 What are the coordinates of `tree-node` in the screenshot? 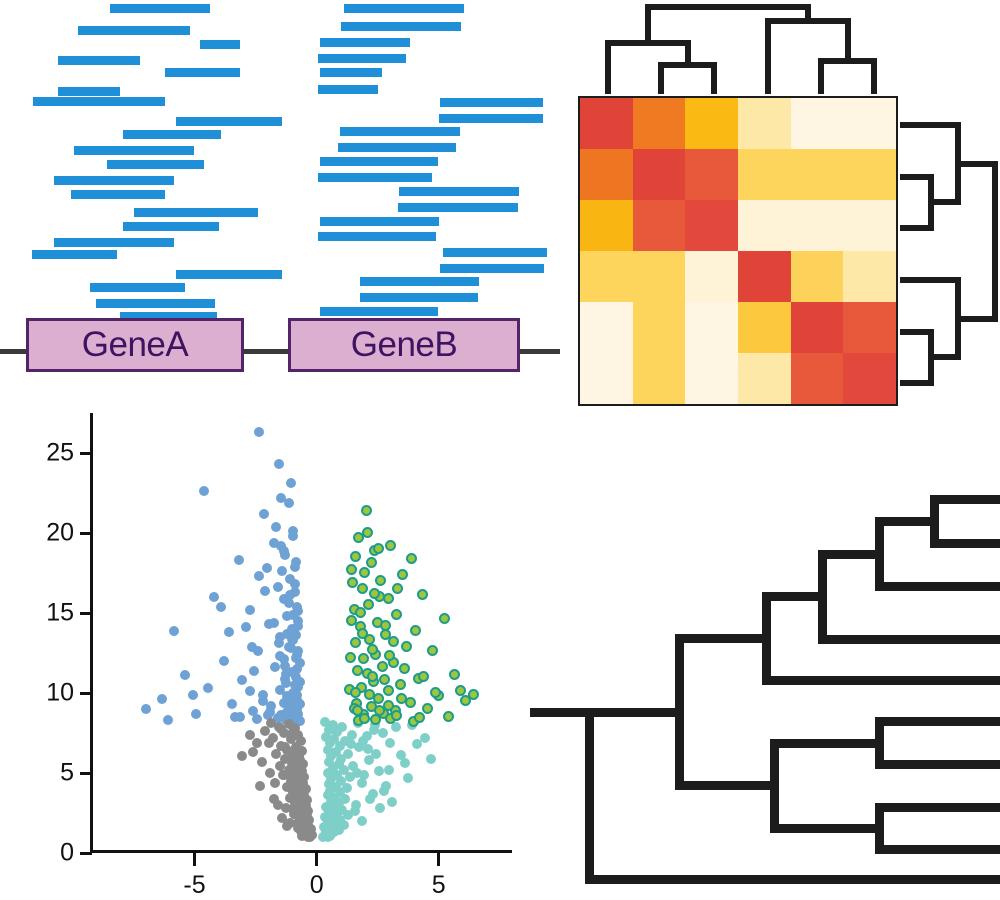 It's located at (822, 596).